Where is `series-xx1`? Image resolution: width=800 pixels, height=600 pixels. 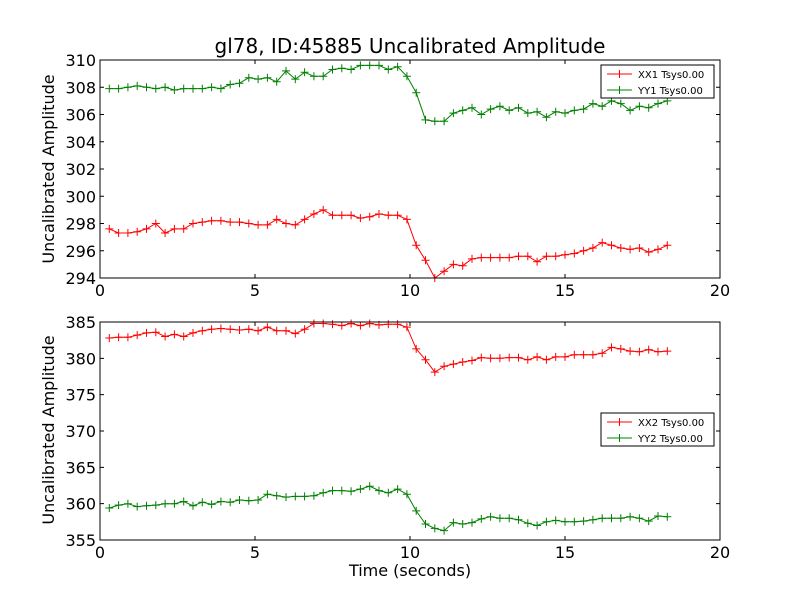 series-xx1 is located at coordinates (388, 243).